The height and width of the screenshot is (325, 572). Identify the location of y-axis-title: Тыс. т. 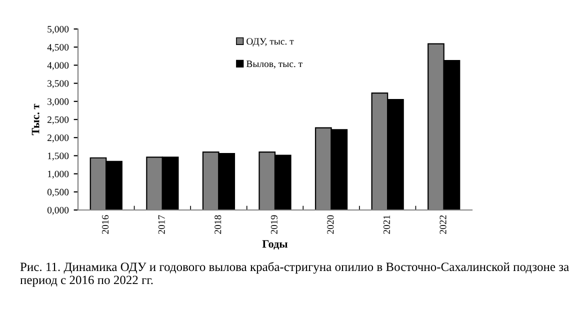
(36, 120).